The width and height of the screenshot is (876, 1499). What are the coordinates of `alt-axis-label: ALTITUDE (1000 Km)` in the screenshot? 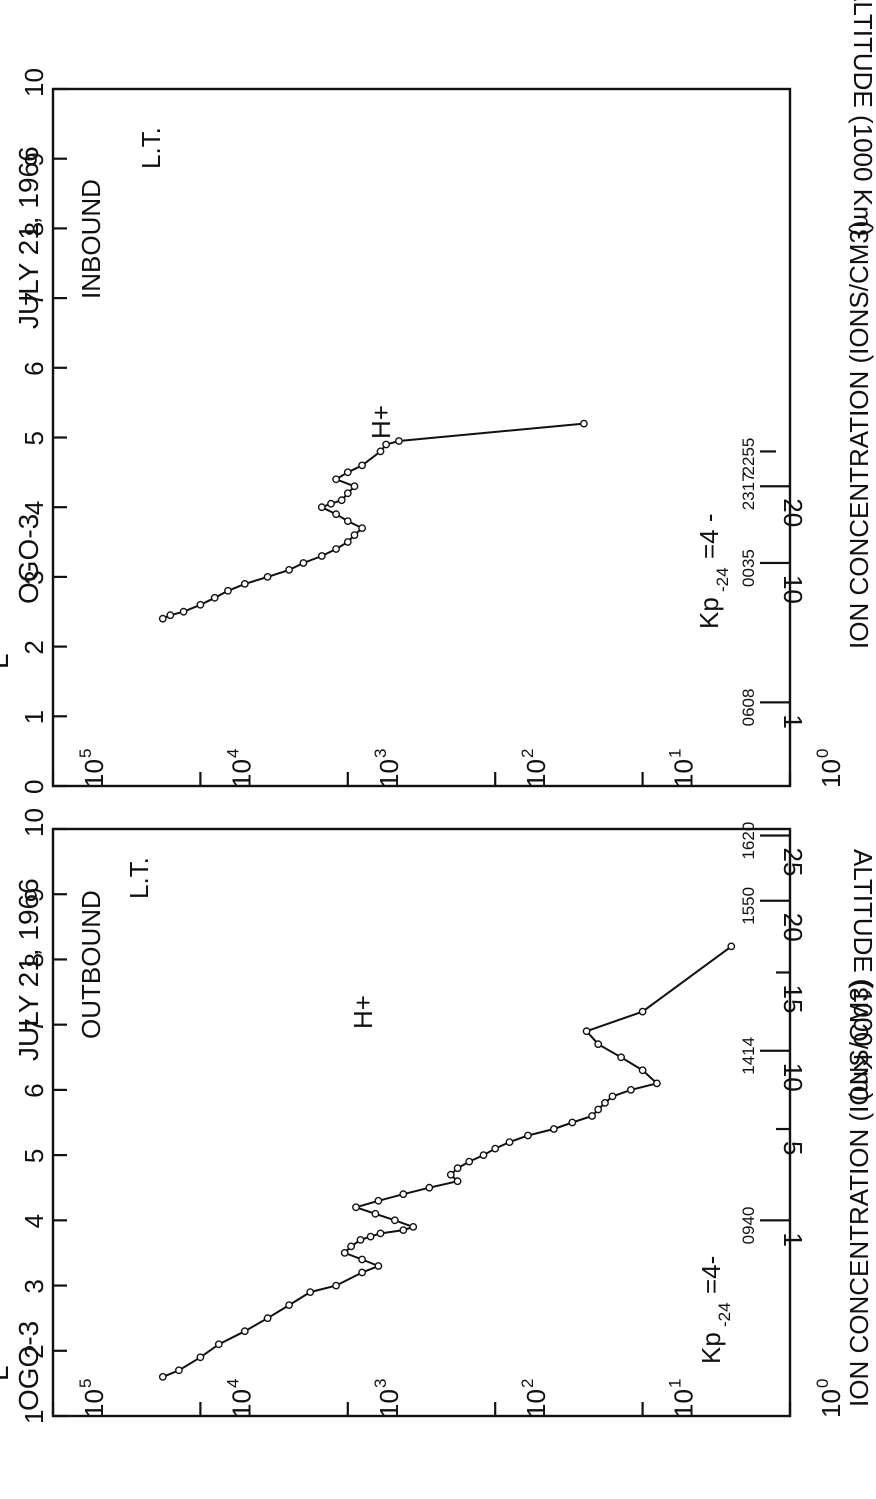 It's located at (862, 118).